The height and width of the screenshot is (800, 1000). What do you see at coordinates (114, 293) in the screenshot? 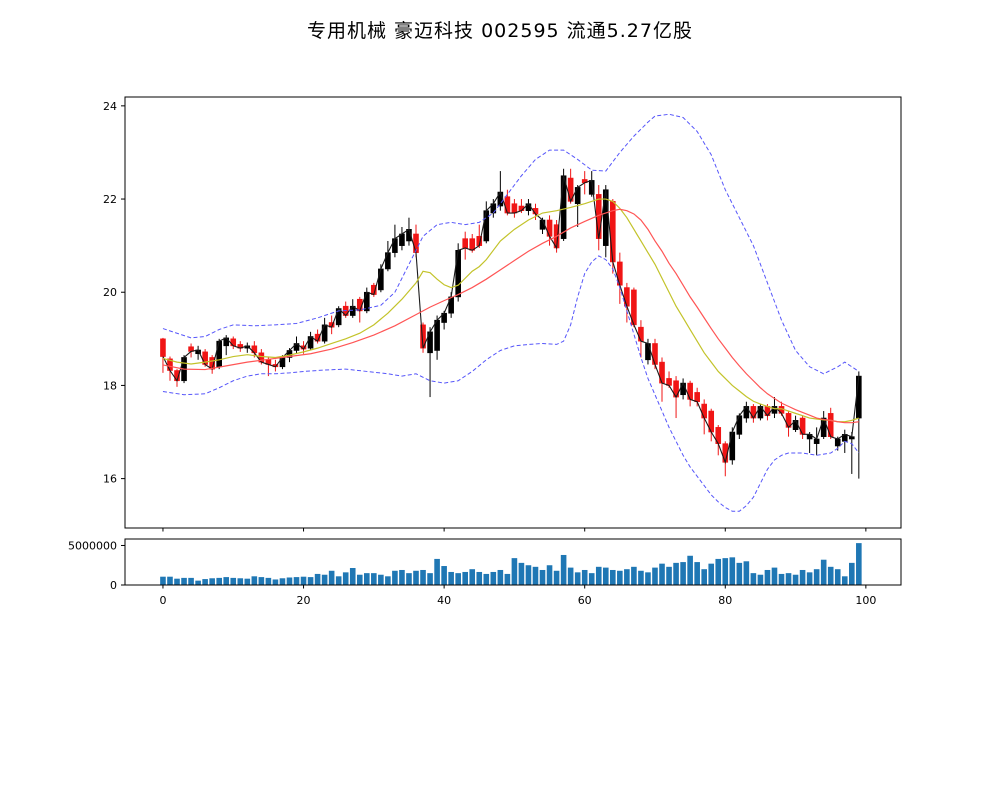
I see `price-y-axis: 16 18 20 22 24` at bounding box center [114, 293].